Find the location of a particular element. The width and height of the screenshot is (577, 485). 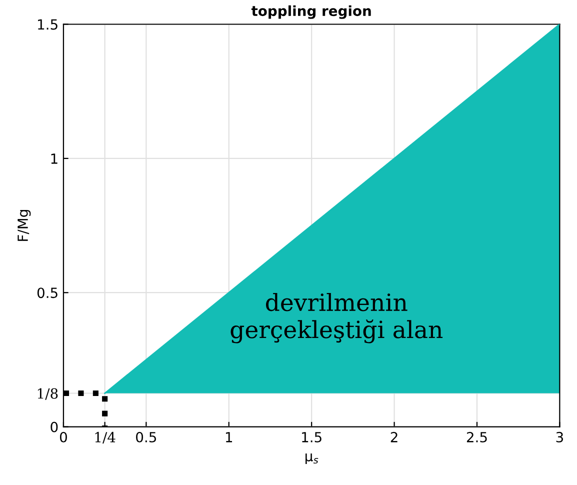

annotation: devrilmenin gerçekleştiği alan is located at coordinates (336, 318).